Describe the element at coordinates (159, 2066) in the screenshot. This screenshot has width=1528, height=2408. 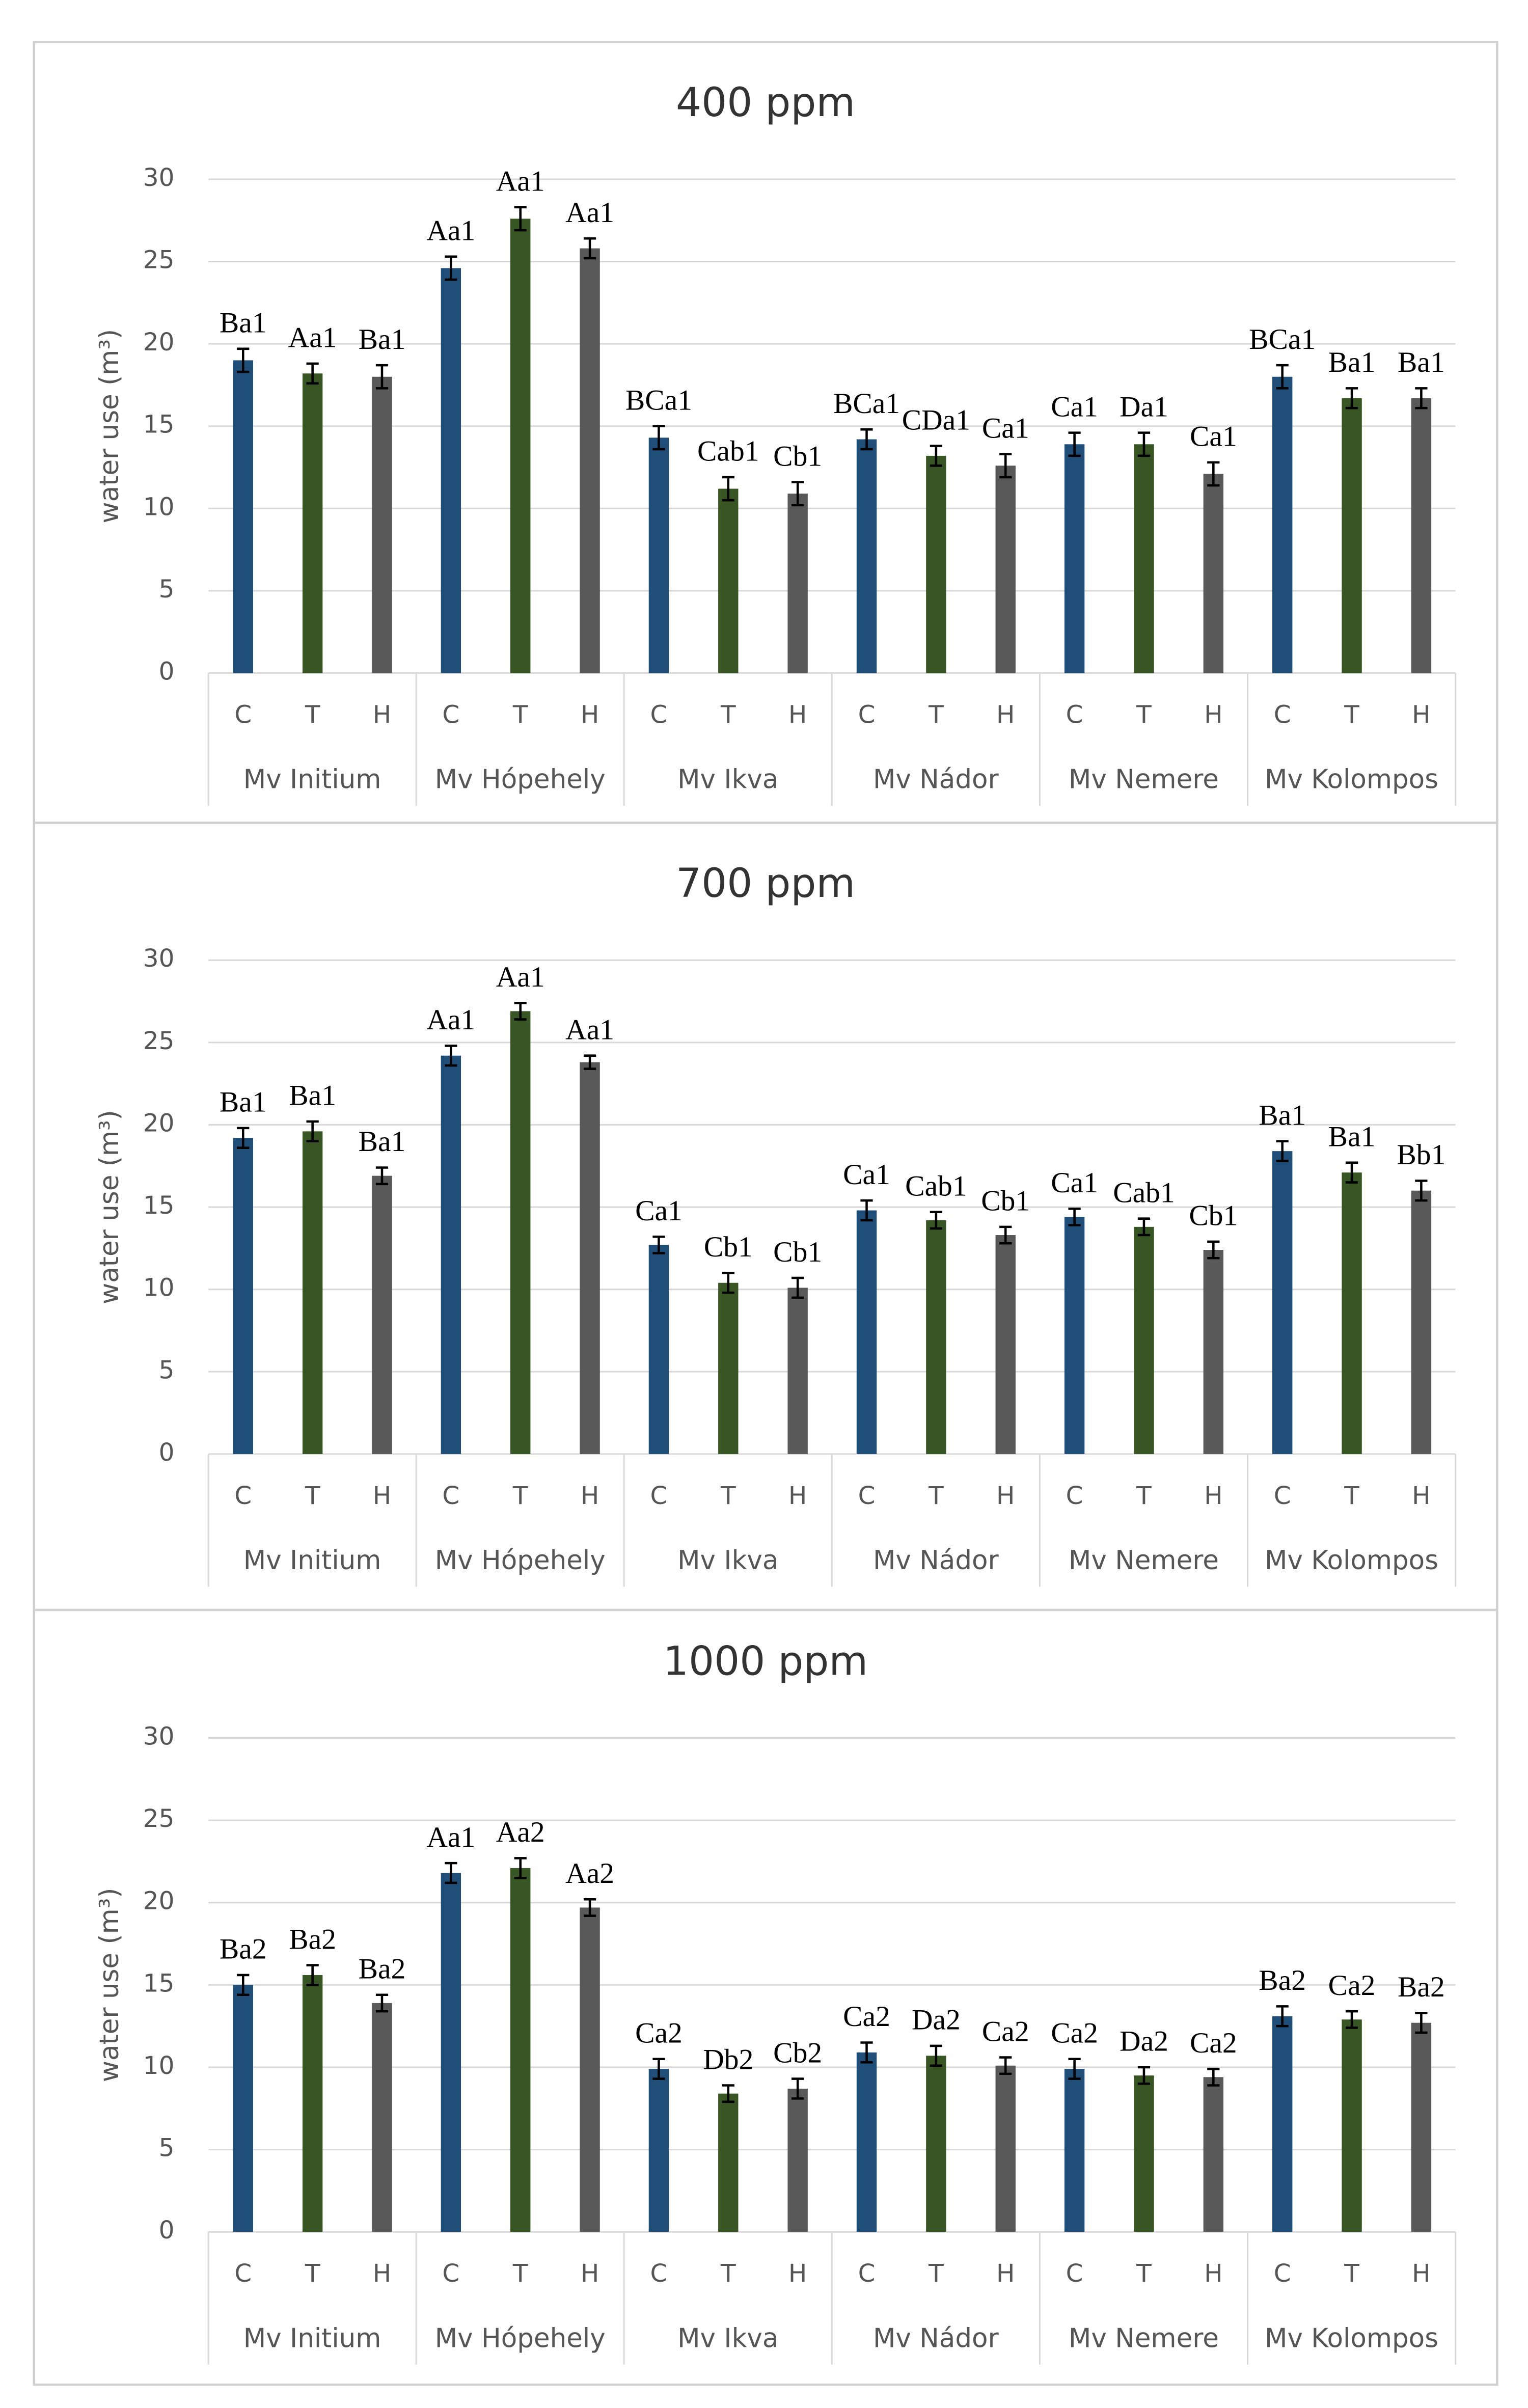
I see `y-tick-label: 10` at that location.